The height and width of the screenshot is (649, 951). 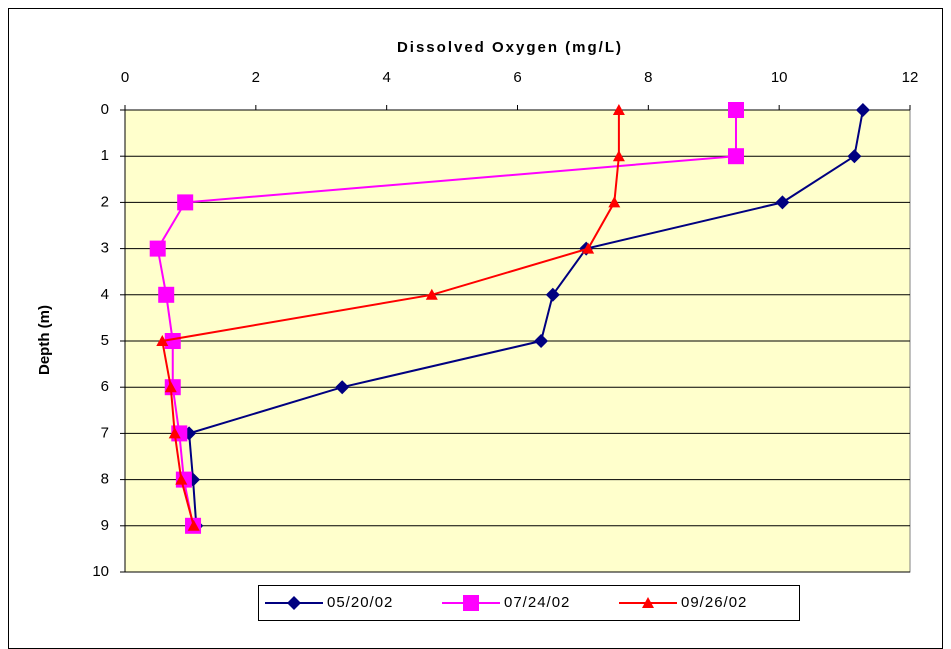 What do you see at coordinates (105, 248) in the screenshot?
I see `y-tick-label: 3` at bounding box center [105, 248].